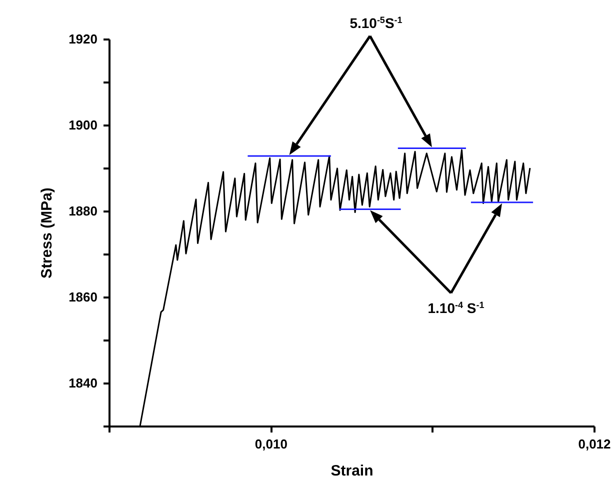 The height and width of the screenshot is (490, 616). Describe the element at coordinates (83, 211) in the screenshot. I see `y-tick-label: 1880` at that location.